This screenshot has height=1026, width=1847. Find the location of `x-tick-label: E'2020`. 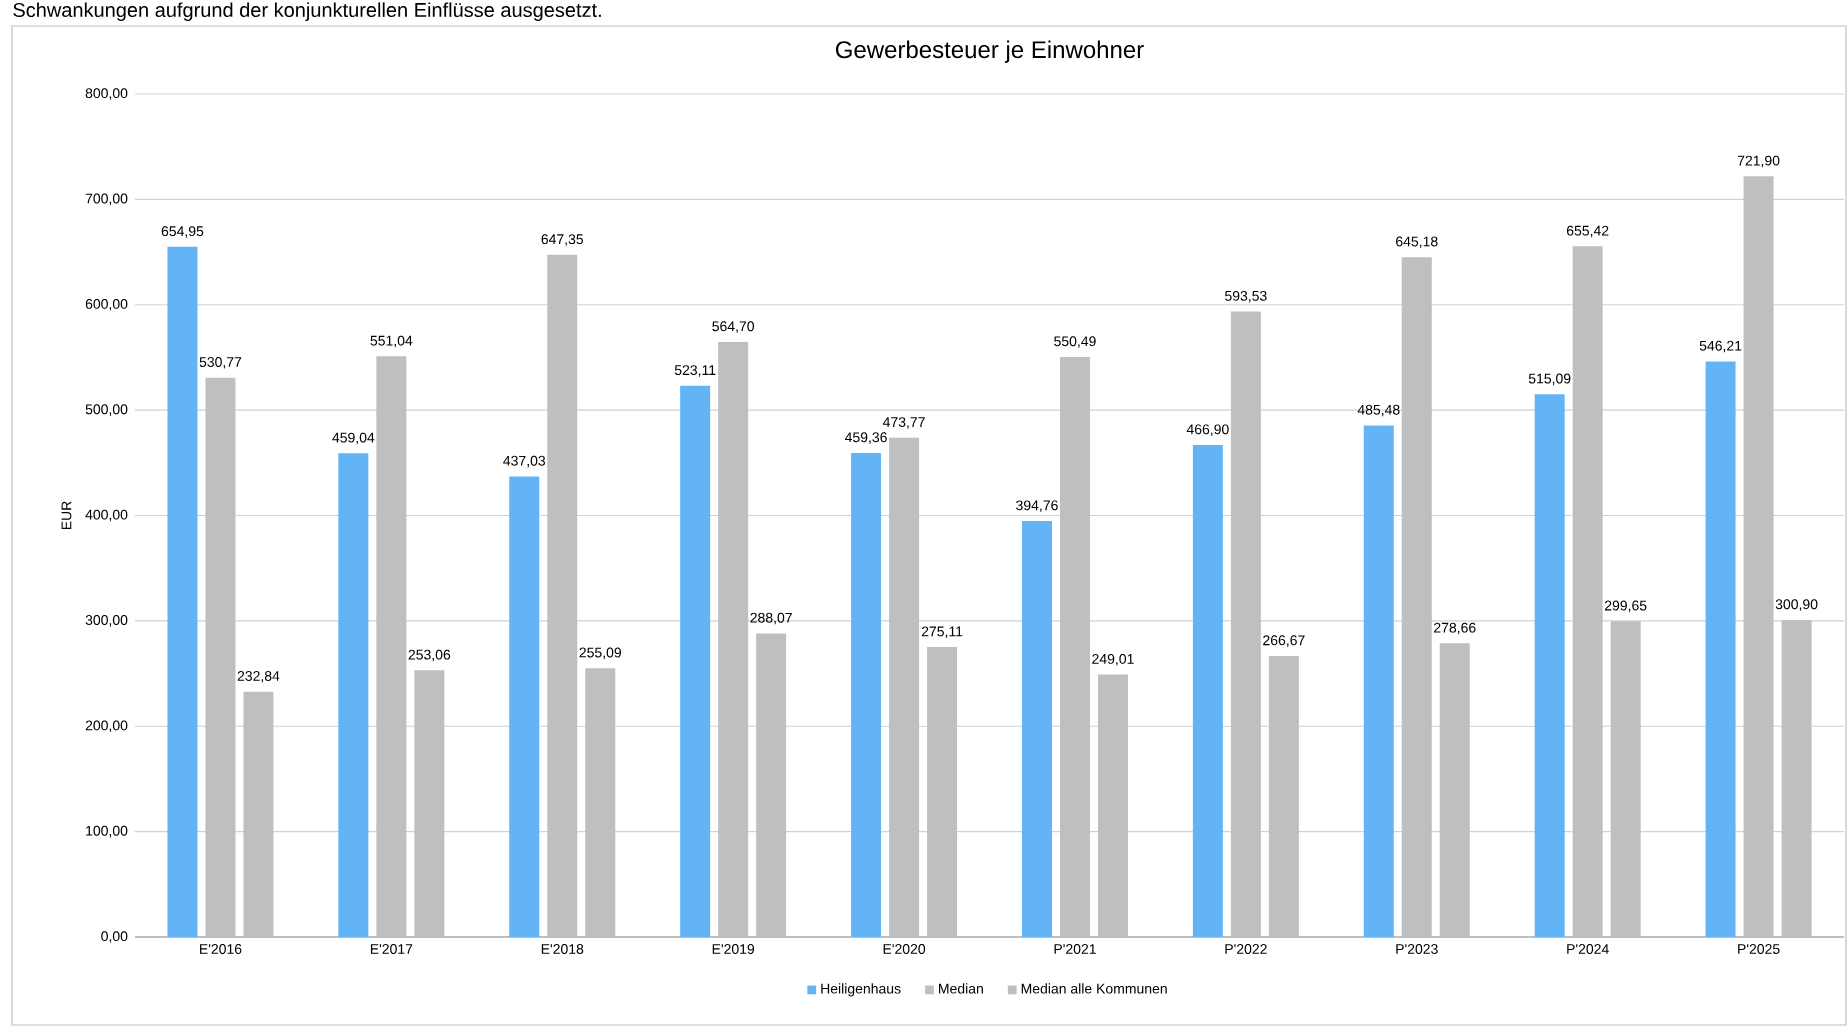

x-tick-label: E'2020 is located at coordinates (904, 949).